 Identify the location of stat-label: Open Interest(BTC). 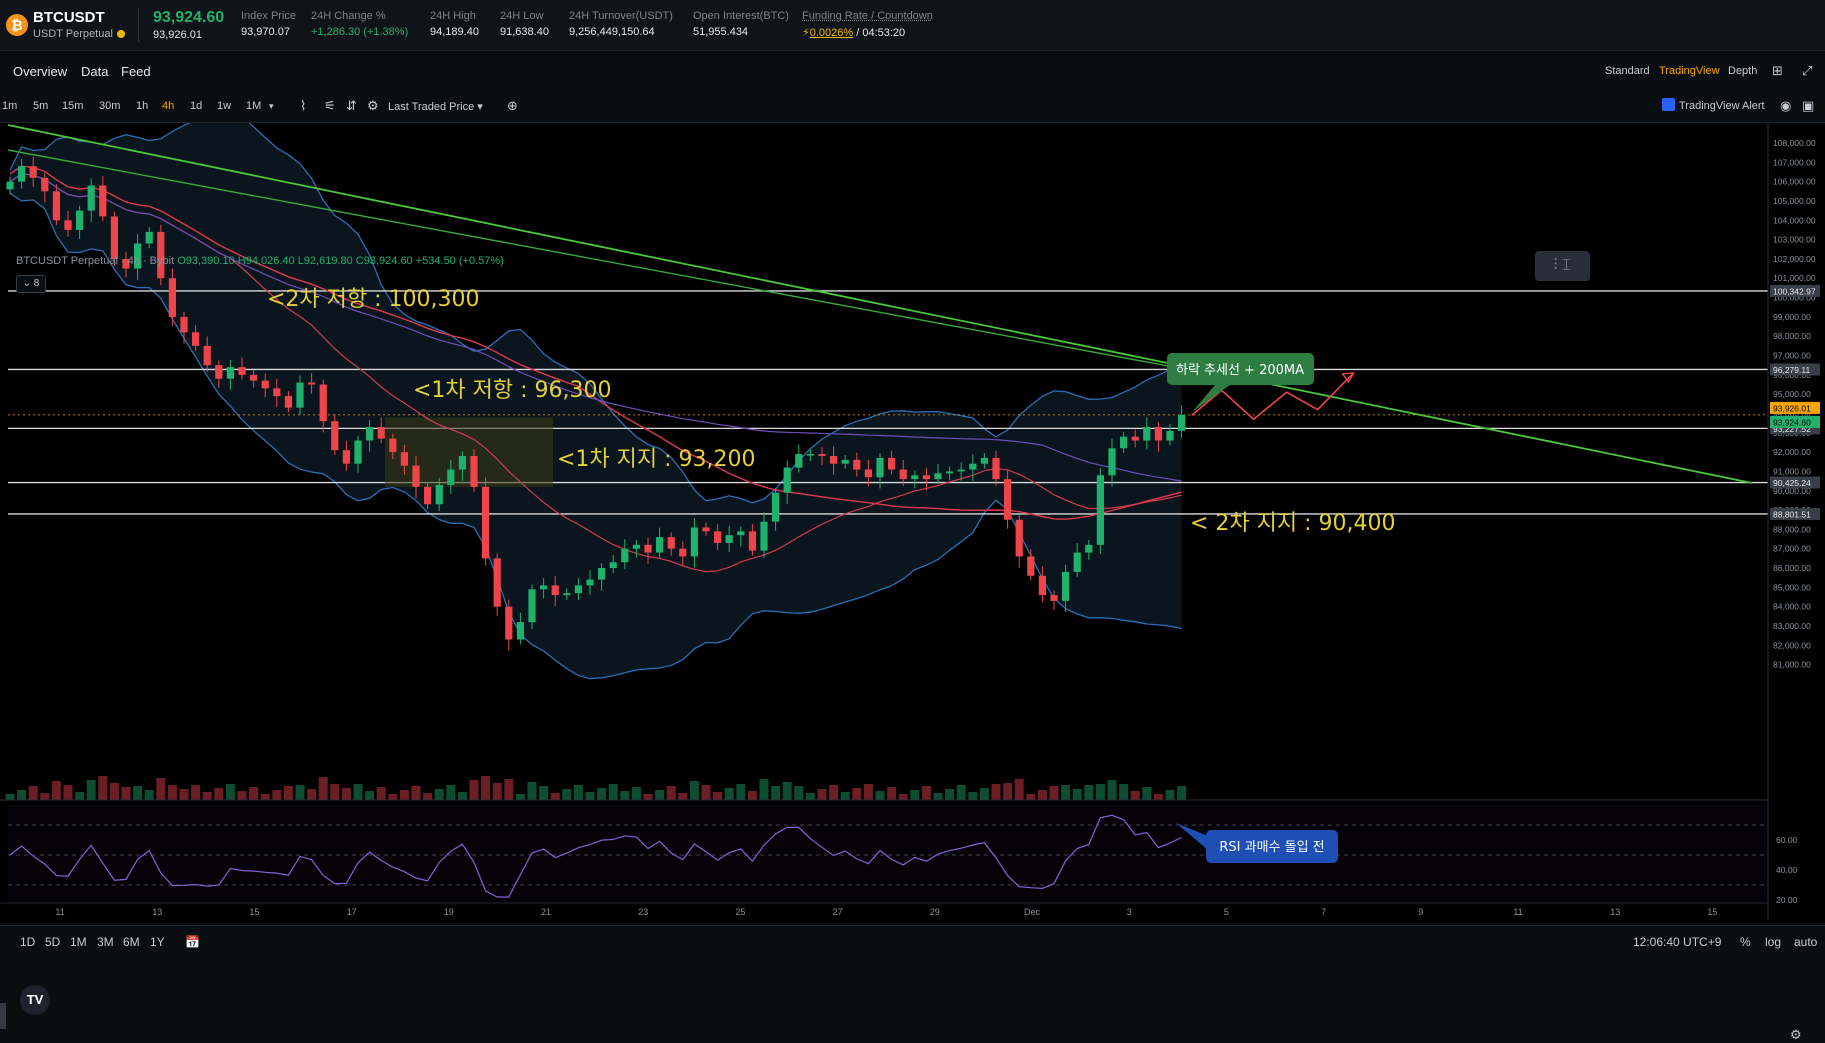
(741, 16).